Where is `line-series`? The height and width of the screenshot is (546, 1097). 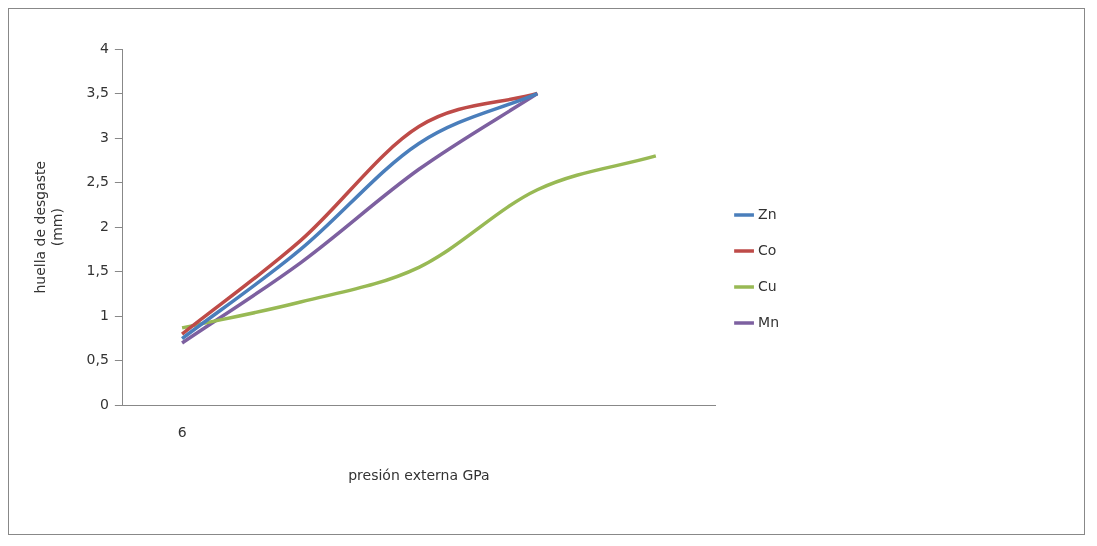 line-series is located at coordinates (419, 242).